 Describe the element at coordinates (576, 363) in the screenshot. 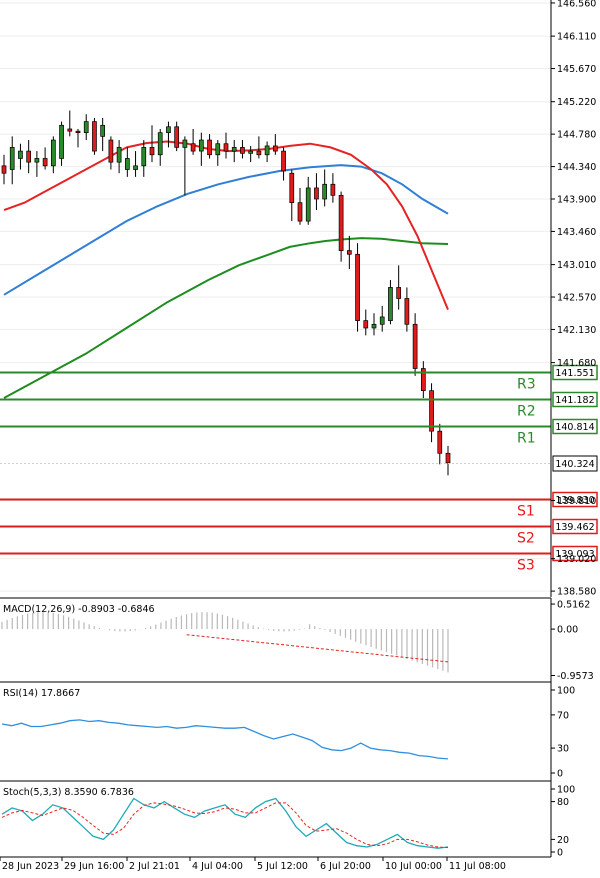

I see `price-tick-label: 141.680` at that location.